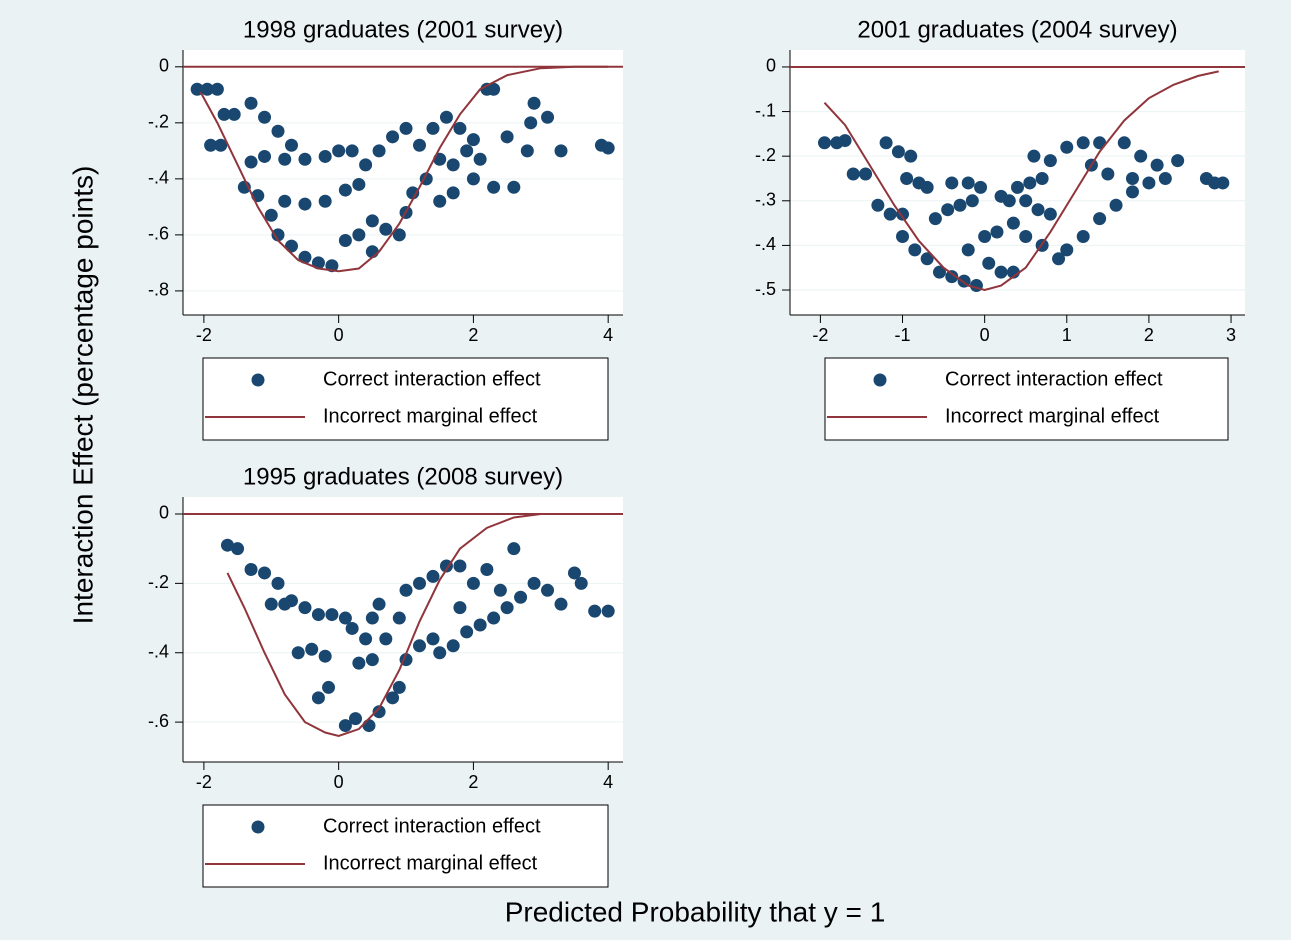 This screenshot has height=940, width=1291. I want to click on x-tick-label: 1, so click(1067, 335).